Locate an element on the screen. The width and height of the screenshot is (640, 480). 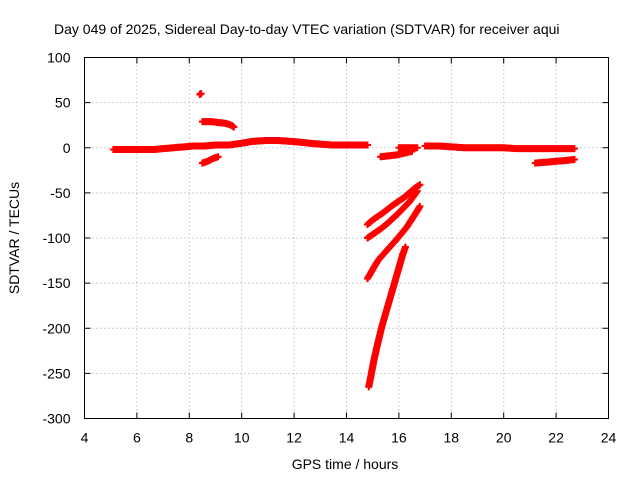
x-axis-label: GPS time / hours is located at coordinates (345, 464).